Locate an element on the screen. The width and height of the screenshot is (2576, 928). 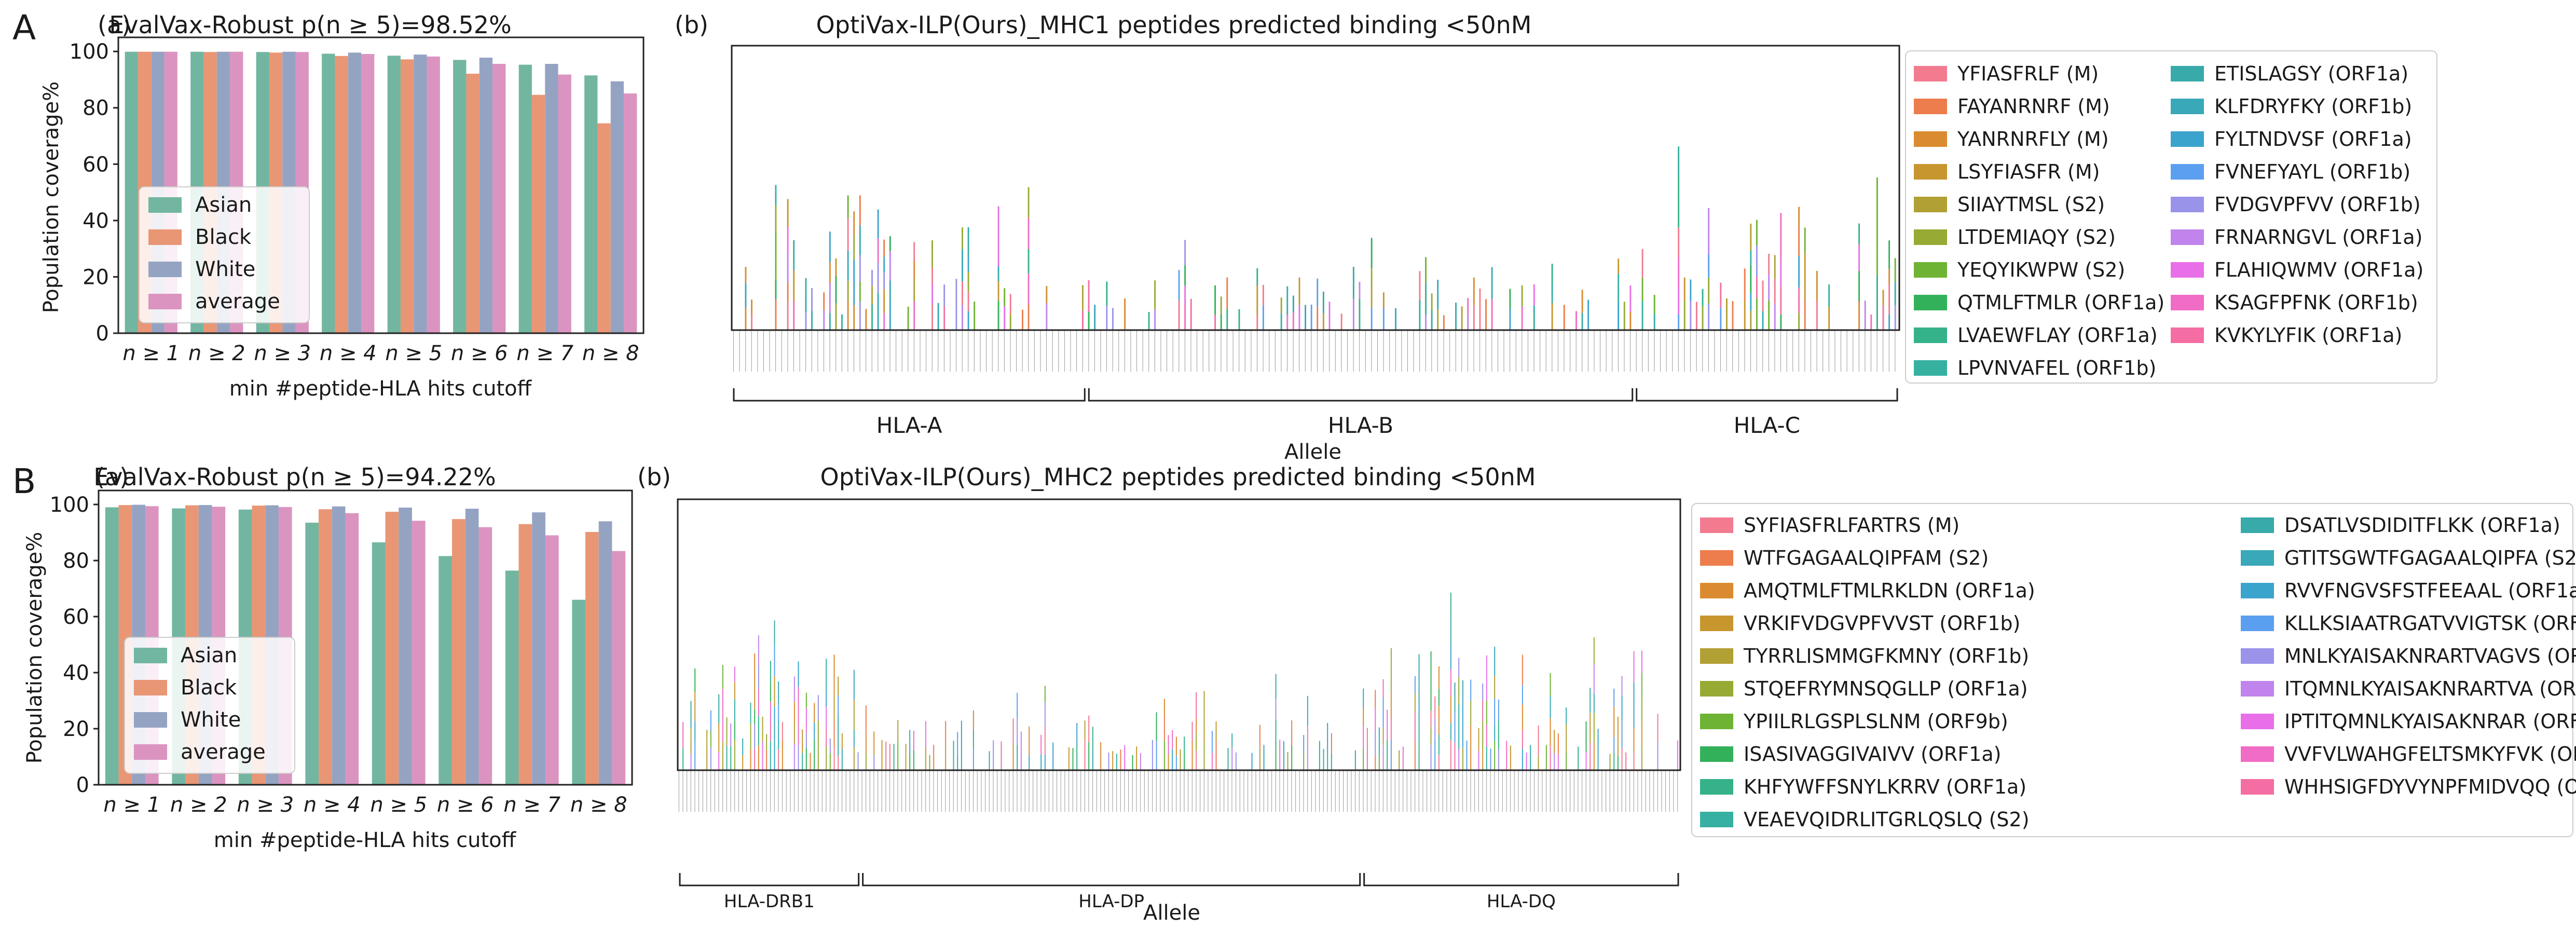
legend-label: FVDGVPFVV (ORF1b) is located at coordinates (2317, 204).